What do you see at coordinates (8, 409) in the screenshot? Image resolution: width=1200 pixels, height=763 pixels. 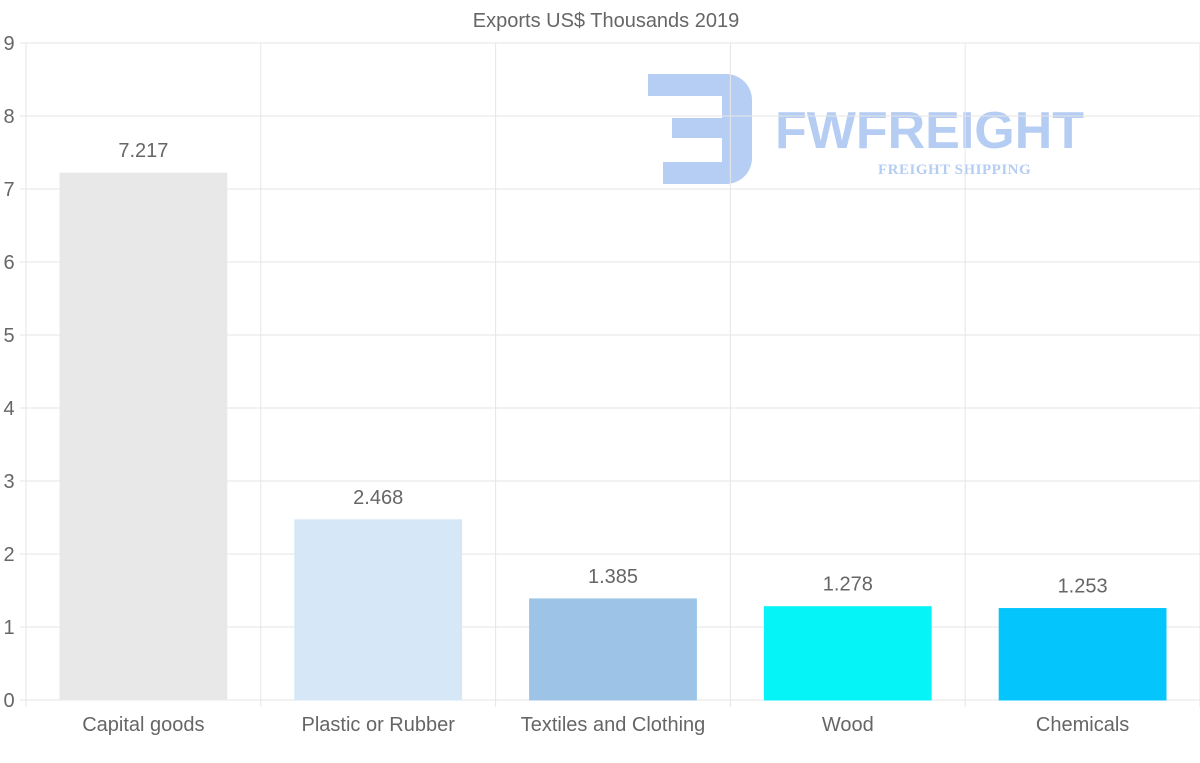 I see `y-tick-label: 4` at bounding box center [8, 409].